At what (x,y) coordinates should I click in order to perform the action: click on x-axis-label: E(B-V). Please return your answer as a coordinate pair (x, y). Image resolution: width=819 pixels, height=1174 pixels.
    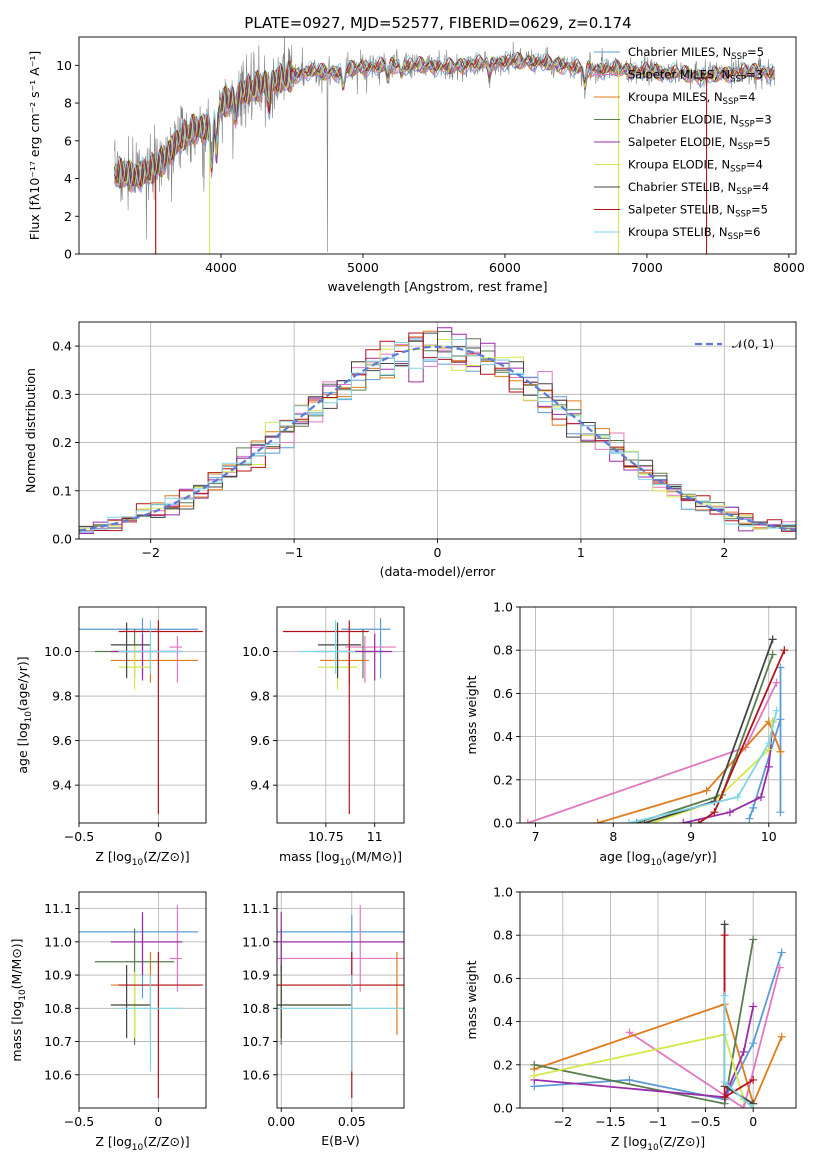
    Looking at the image, I should click on (340, 1140).